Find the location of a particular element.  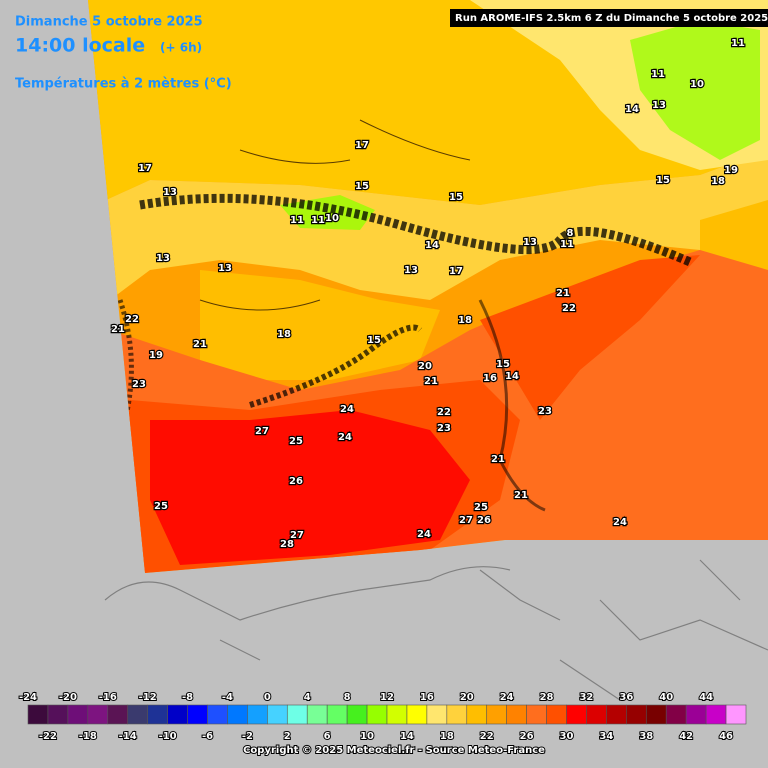

scale-label: 2 is located at coordinates (287, 736).